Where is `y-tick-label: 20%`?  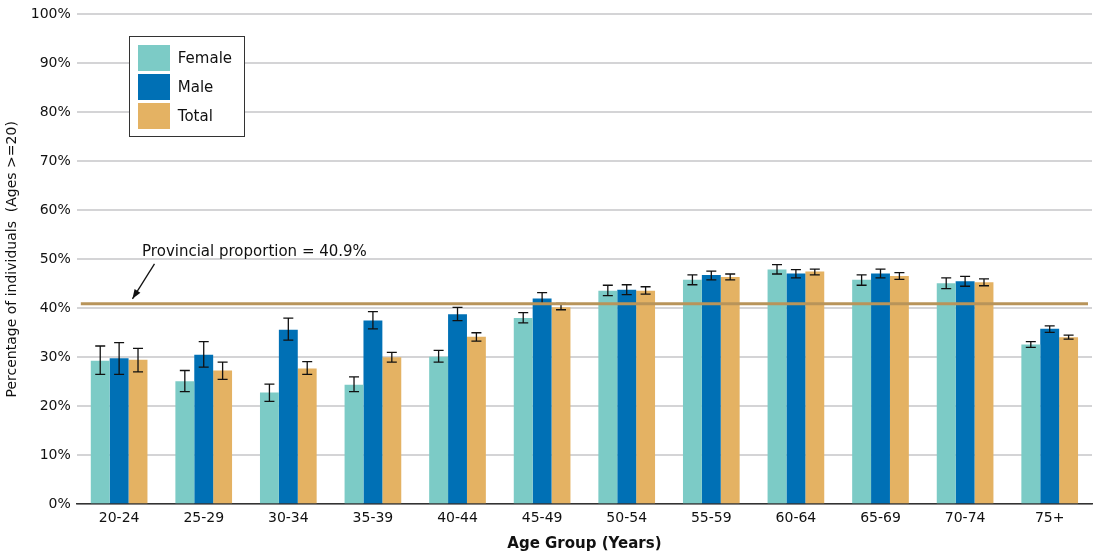 y-tick-label: 20% is located at coordinates (55, 404).